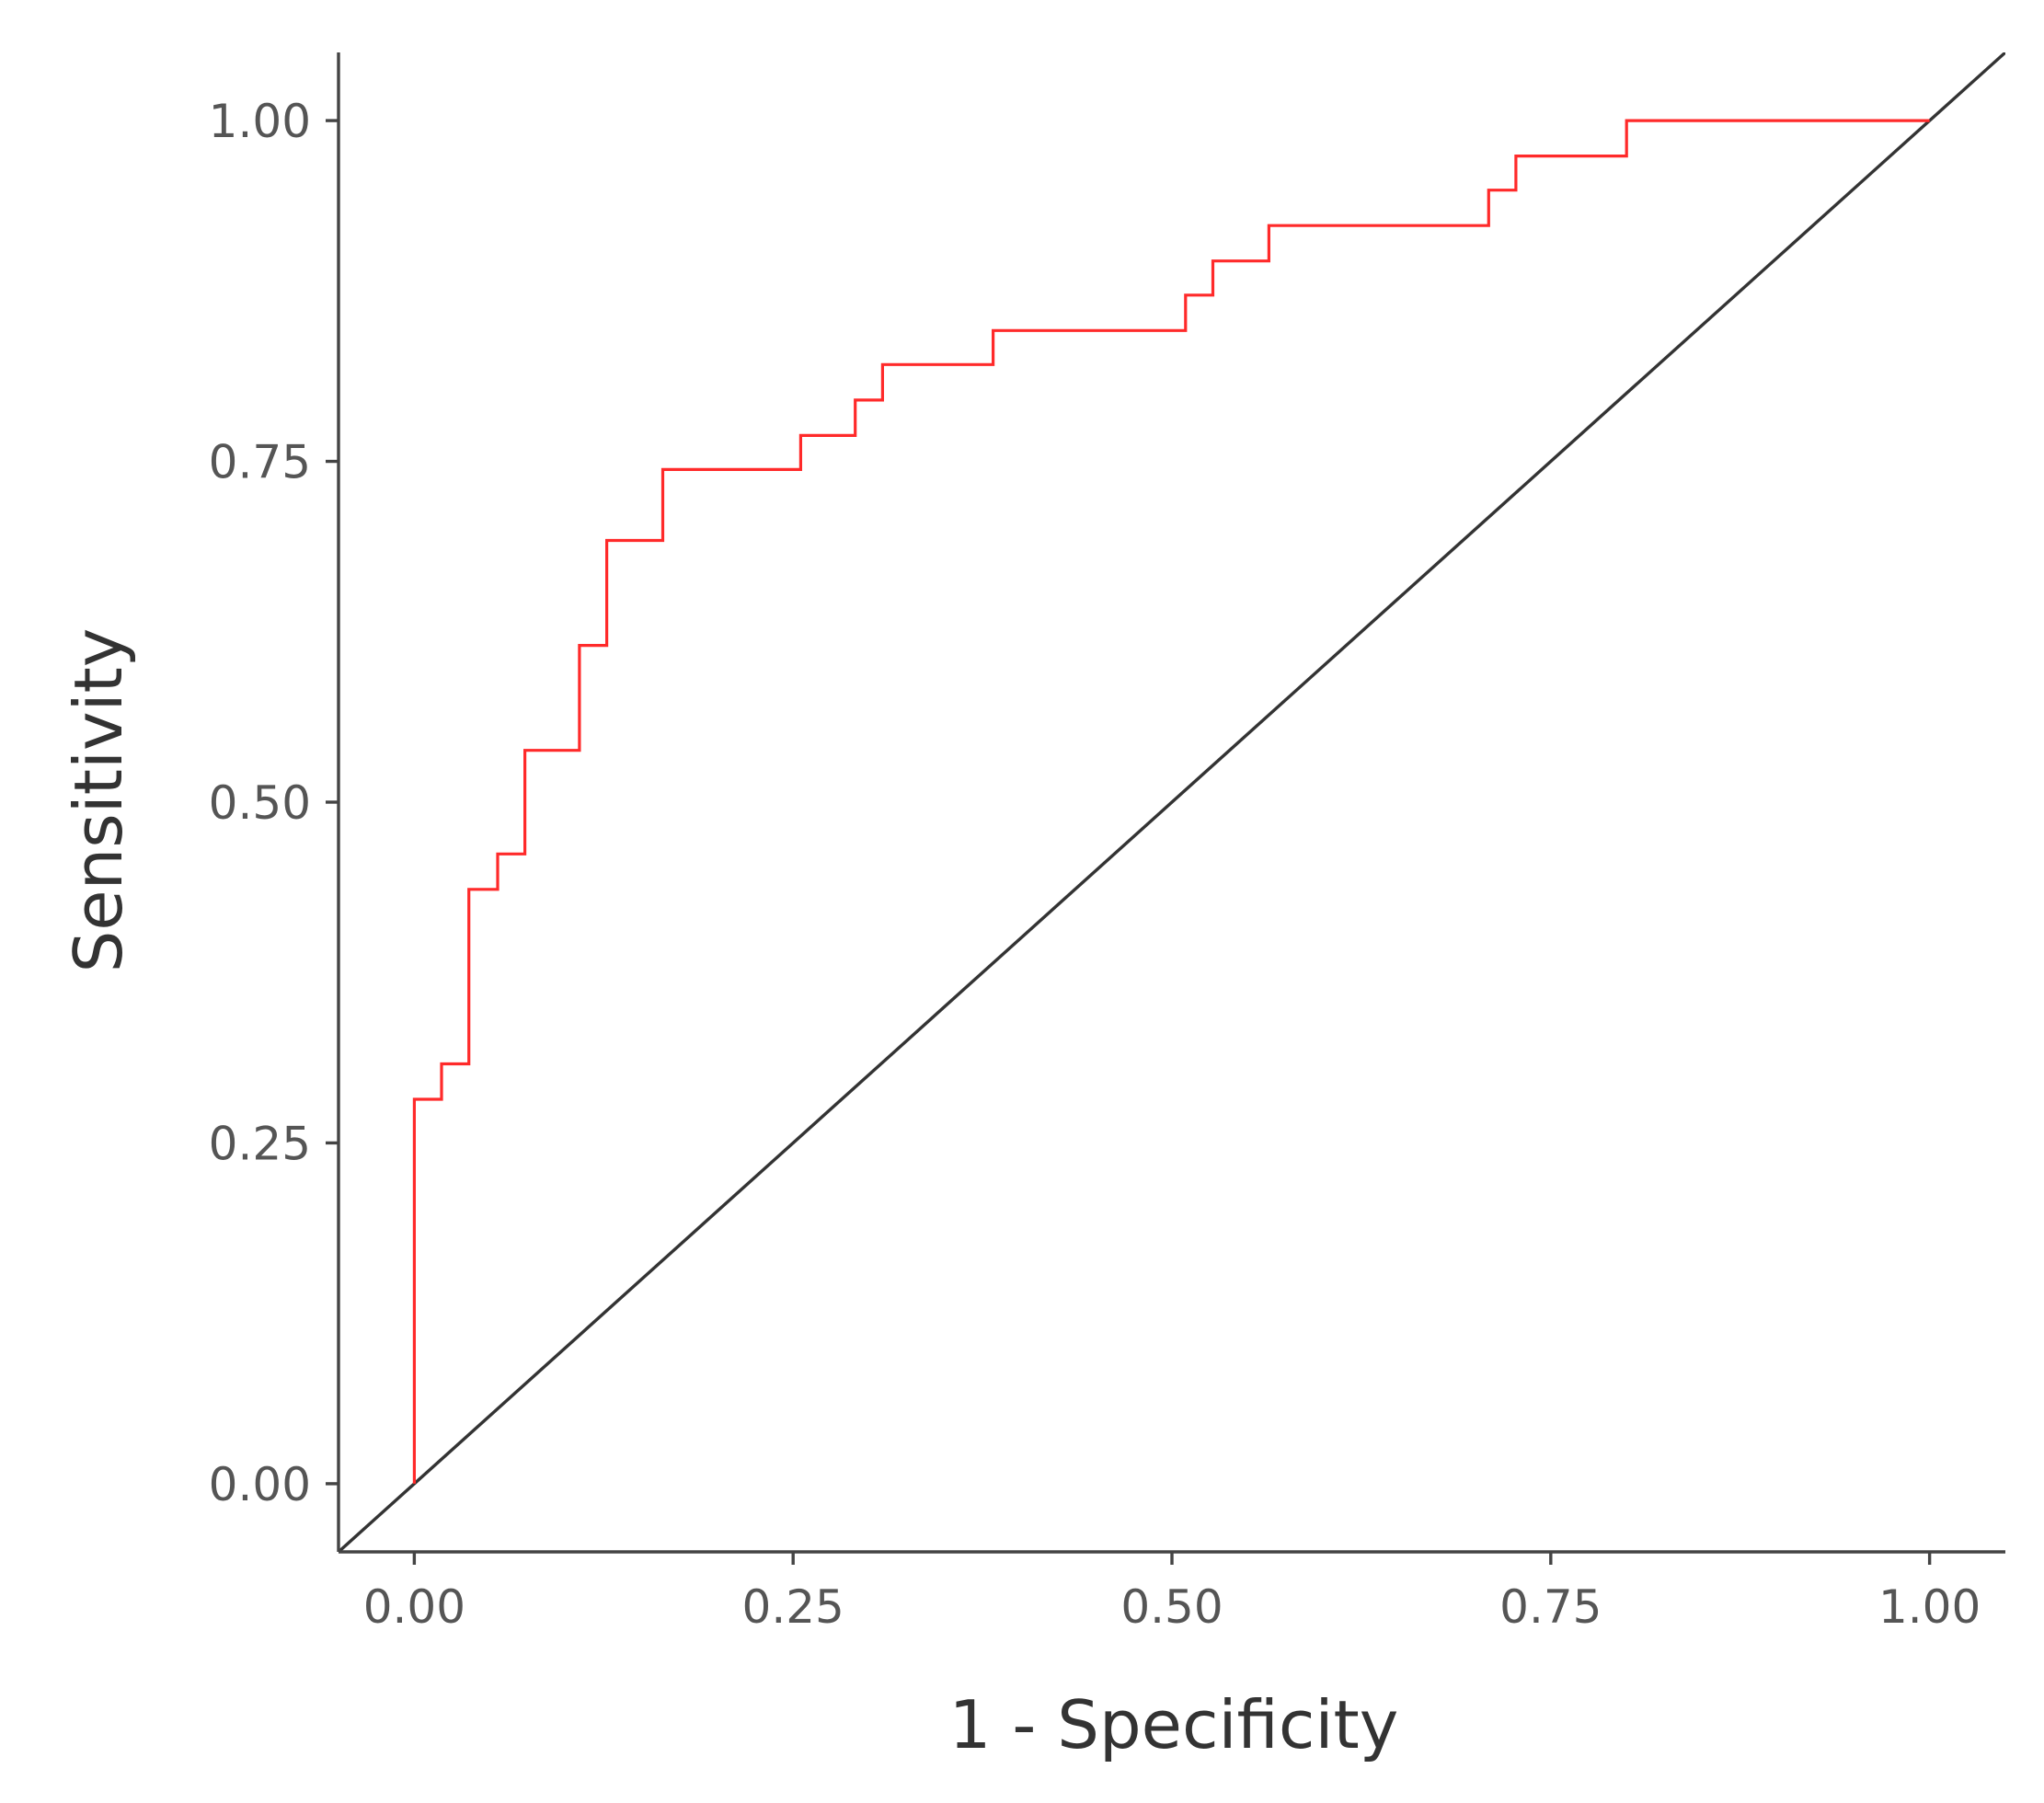  Describe the element at coordinates (793, 1607) in the screenshot. I see `x-tick-label: 0.25` at that location.